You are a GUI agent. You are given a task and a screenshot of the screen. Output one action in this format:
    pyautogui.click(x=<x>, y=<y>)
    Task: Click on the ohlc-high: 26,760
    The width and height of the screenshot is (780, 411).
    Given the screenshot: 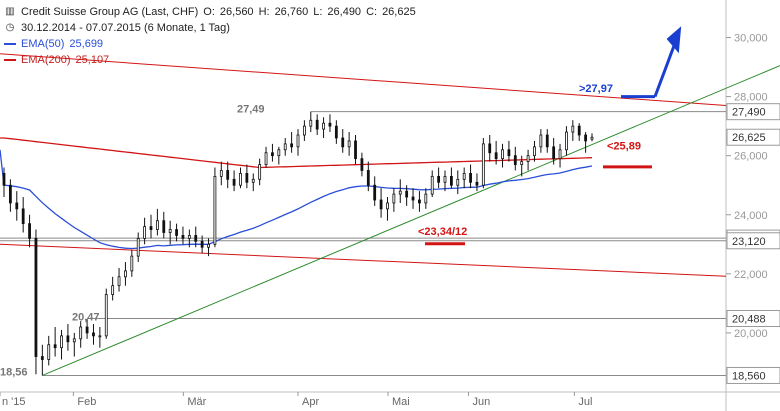 What is the action you would take?
    pyautogui.click(x=291, y=12)
    